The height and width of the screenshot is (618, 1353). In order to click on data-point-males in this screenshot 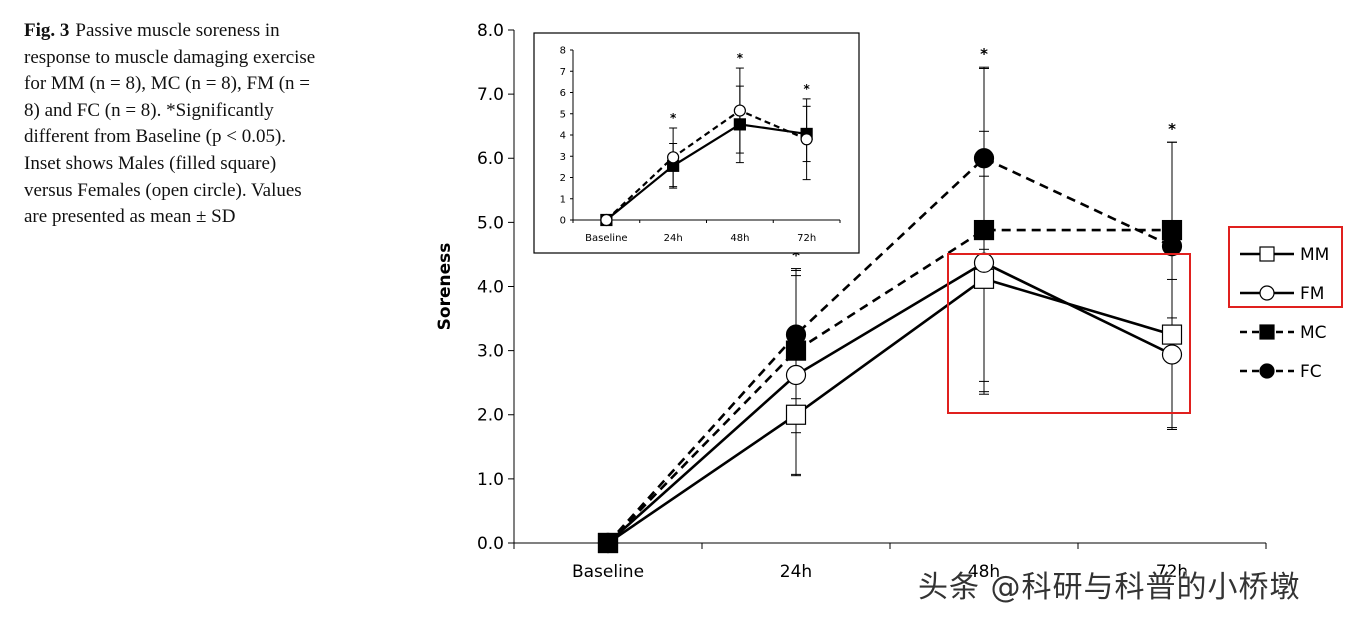, I will do `click(739, 124)`.